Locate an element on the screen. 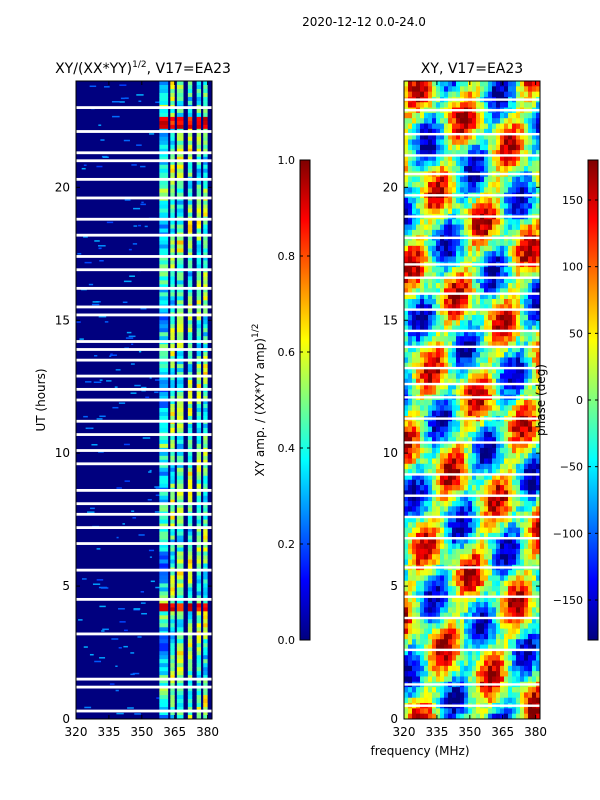 Image resolution: width=600 pixels, height=800 pixels. colorbar-tick-label: 100 is located at coordinates (572, 267).